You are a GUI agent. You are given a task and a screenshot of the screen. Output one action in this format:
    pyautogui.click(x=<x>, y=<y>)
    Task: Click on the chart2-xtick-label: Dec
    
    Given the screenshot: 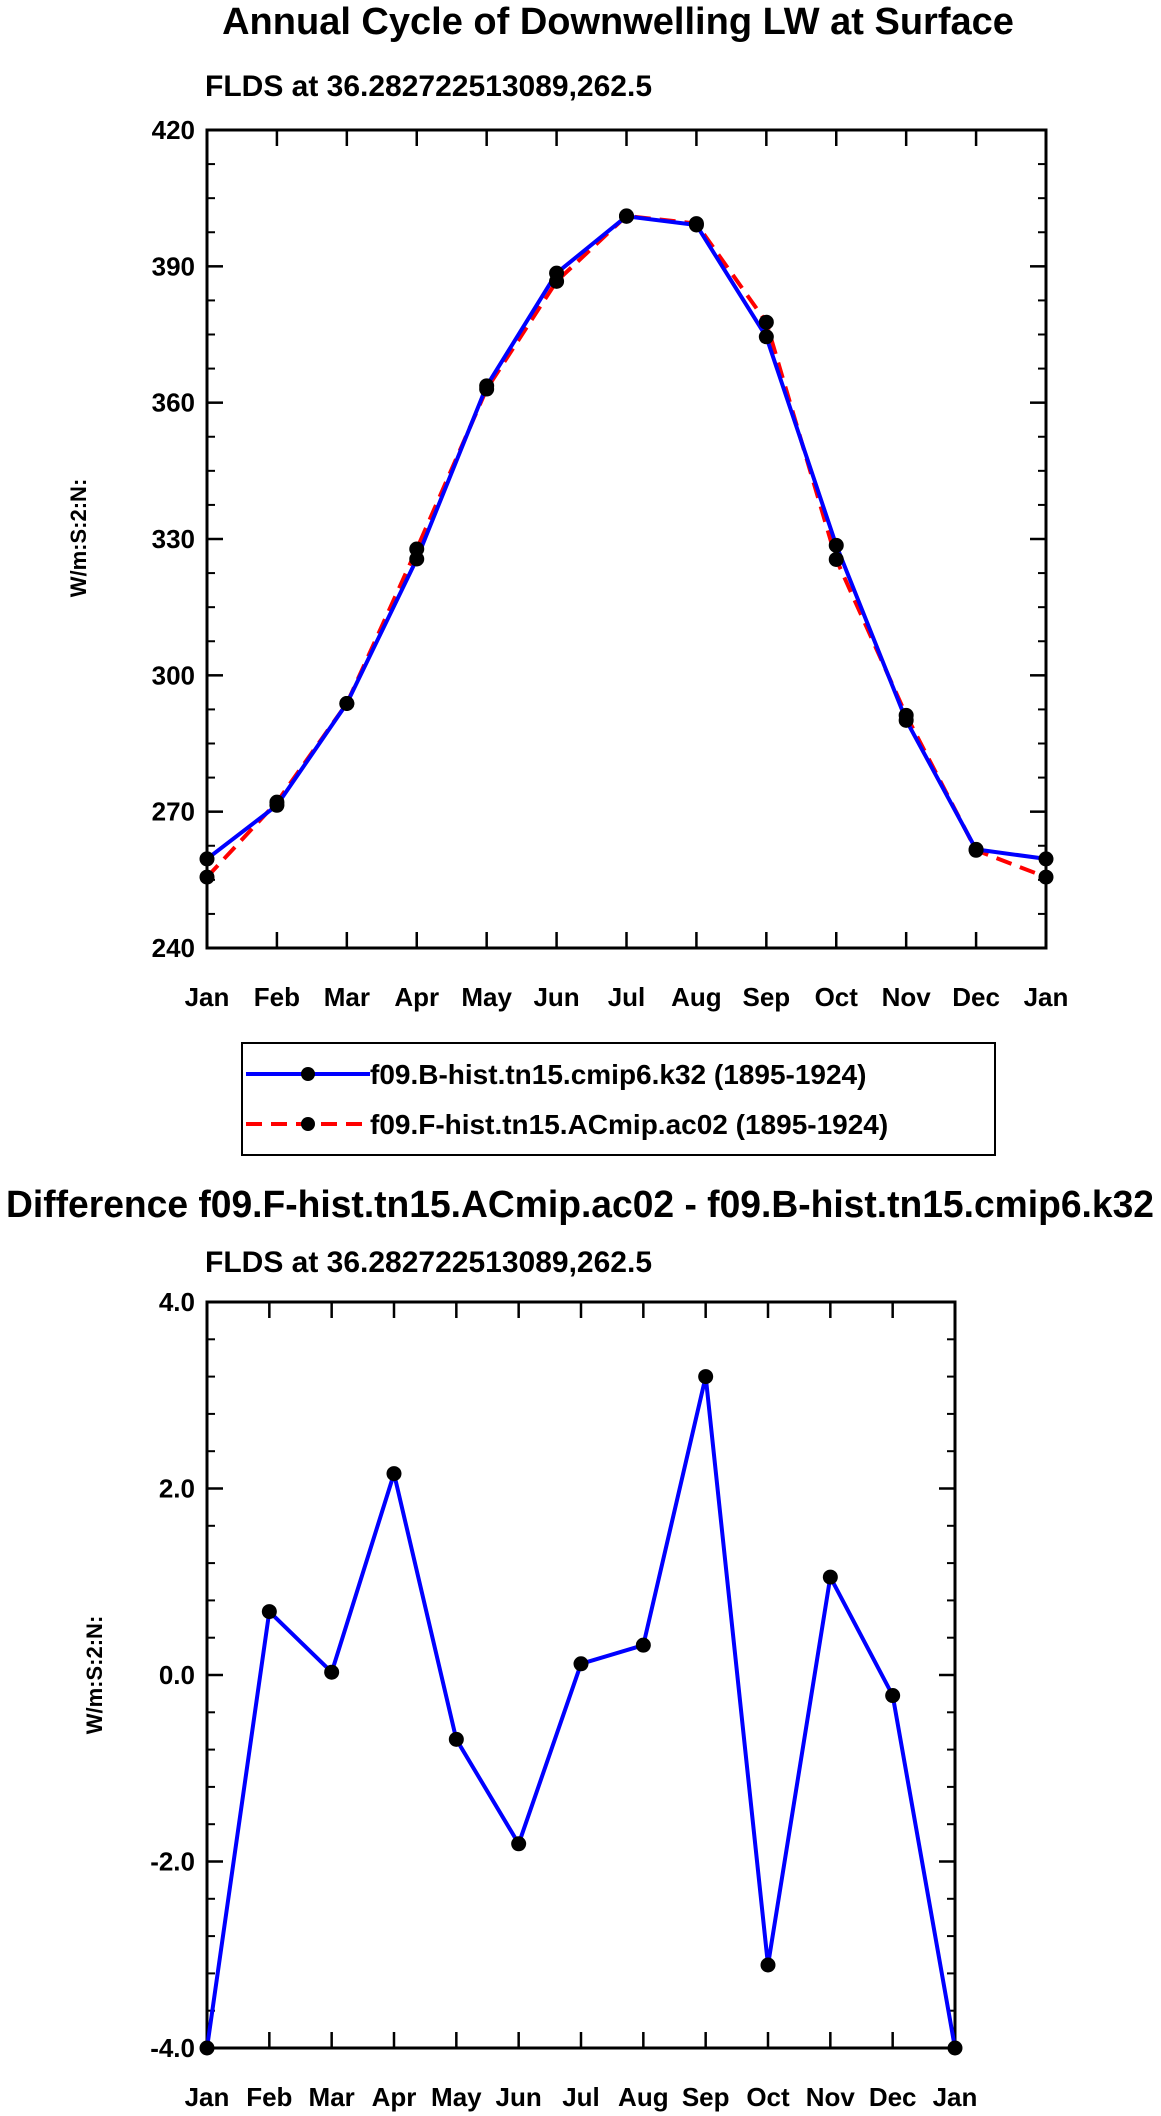 What is the action you would take?
    pyautogui.click(x=893, y=2097)
    